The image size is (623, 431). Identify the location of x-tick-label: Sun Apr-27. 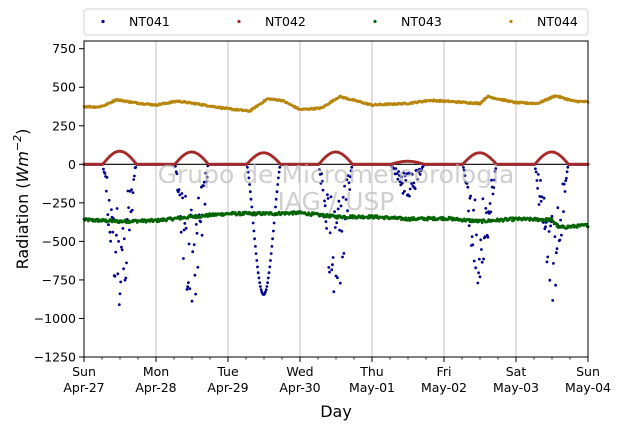
(83, 379).